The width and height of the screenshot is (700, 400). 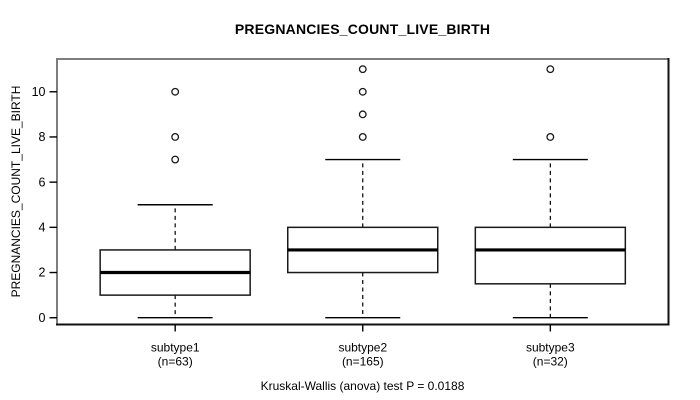 I want to click on y-tick-label-4: 4, so click(x=42, y=228).